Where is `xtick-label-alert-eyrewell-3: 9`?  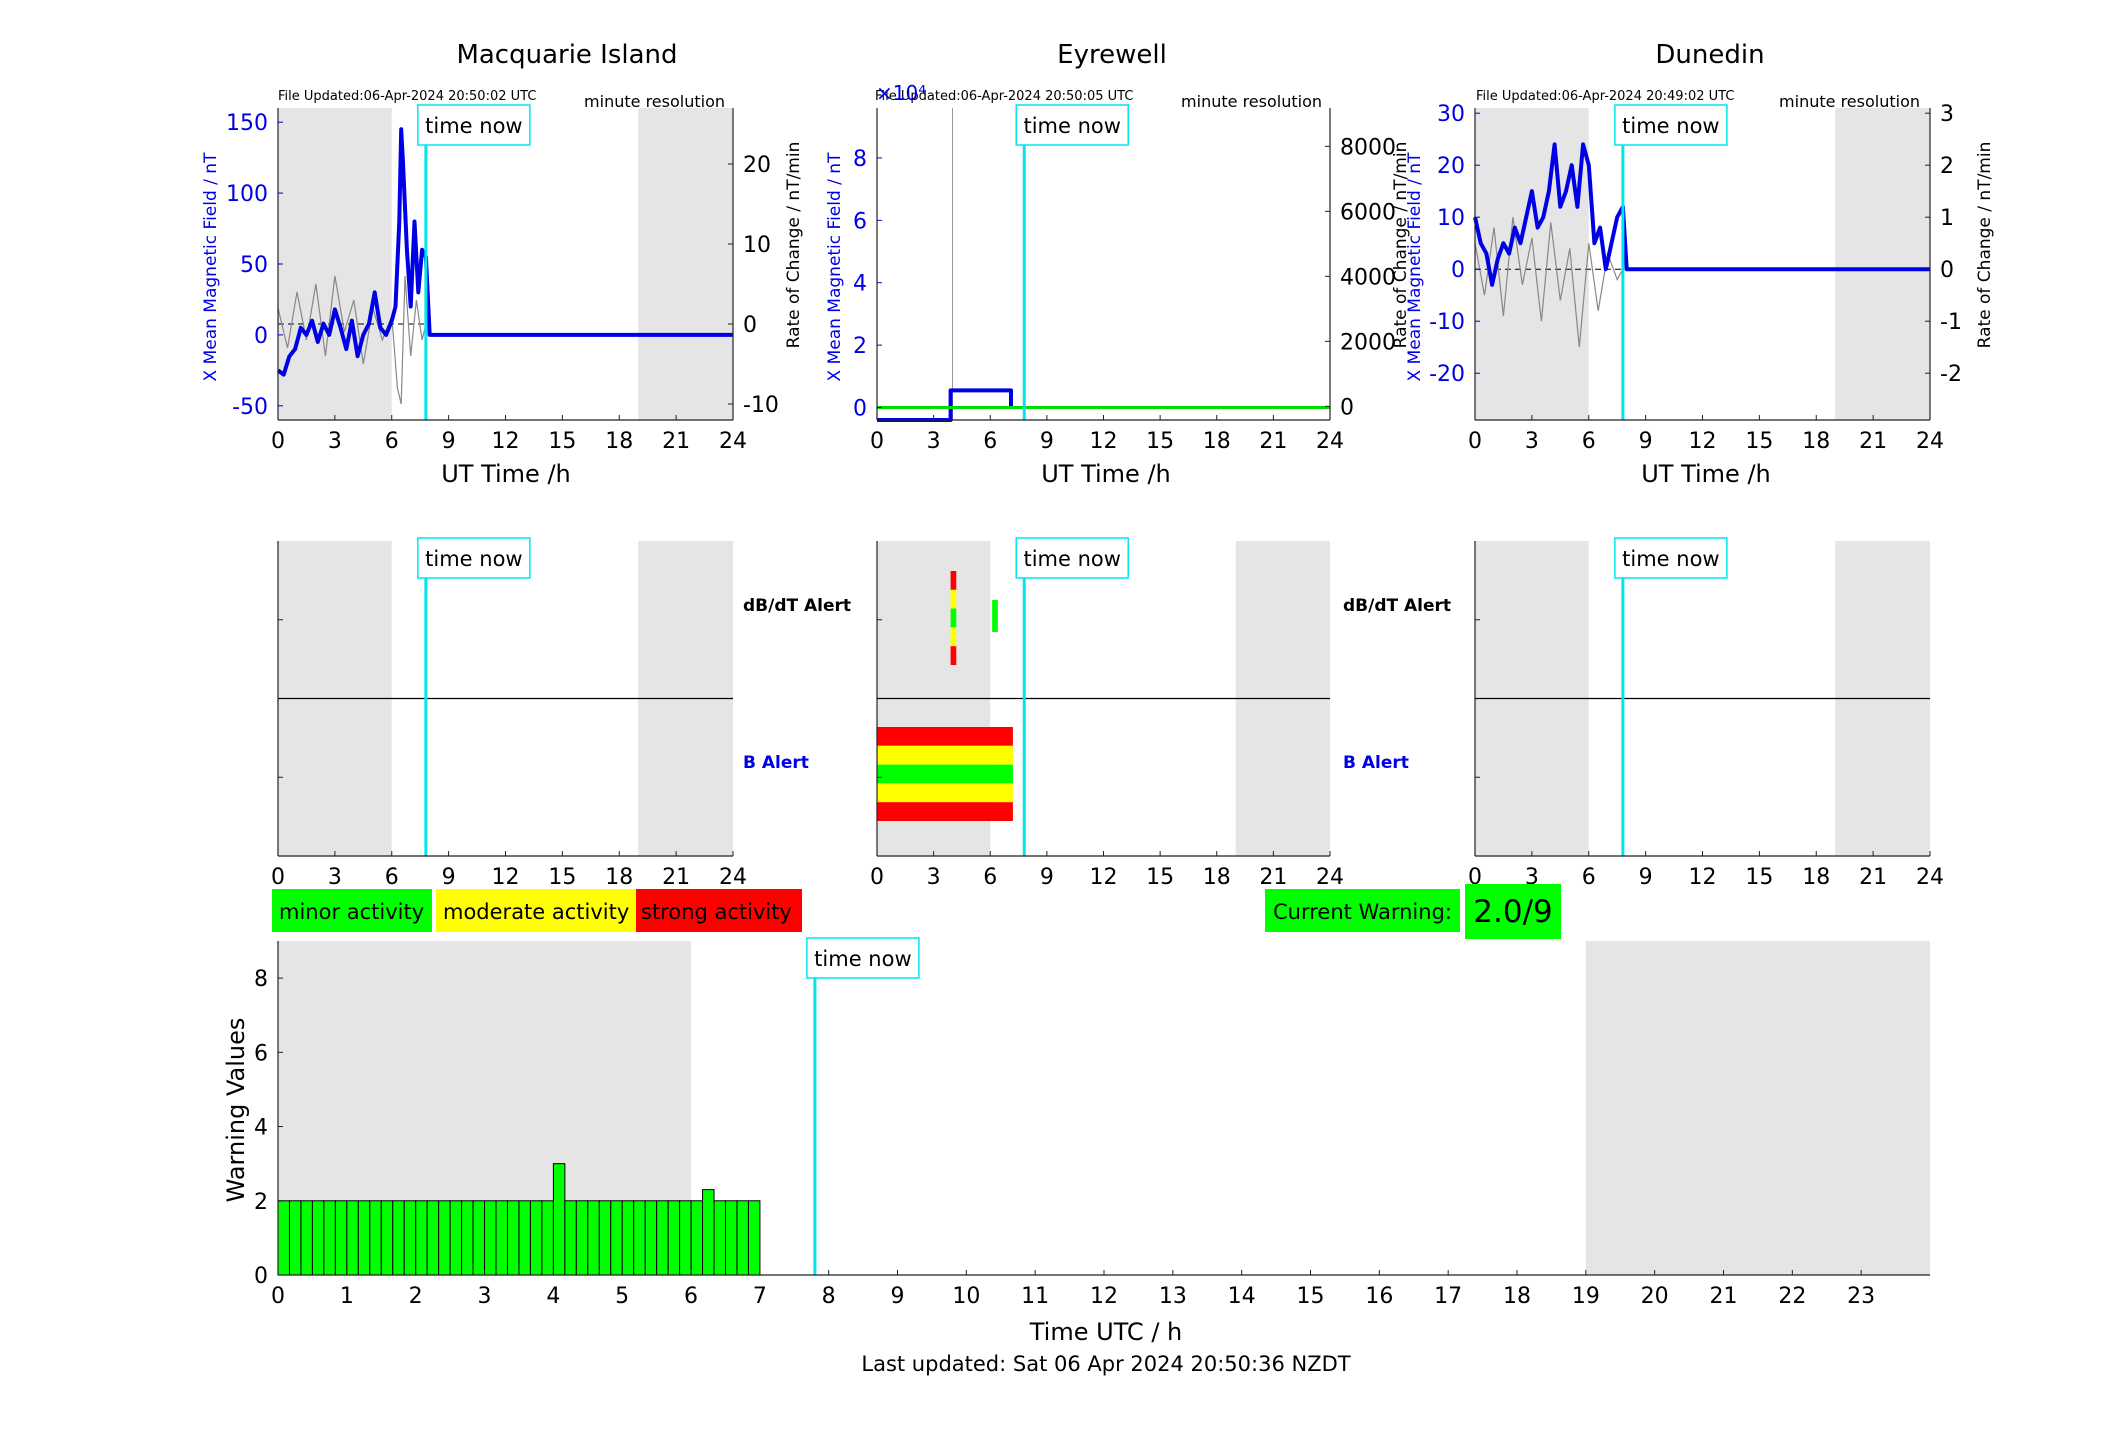 xtick-label-alert-eyrewell-3: 9 is located at coordinates (1047, 877).